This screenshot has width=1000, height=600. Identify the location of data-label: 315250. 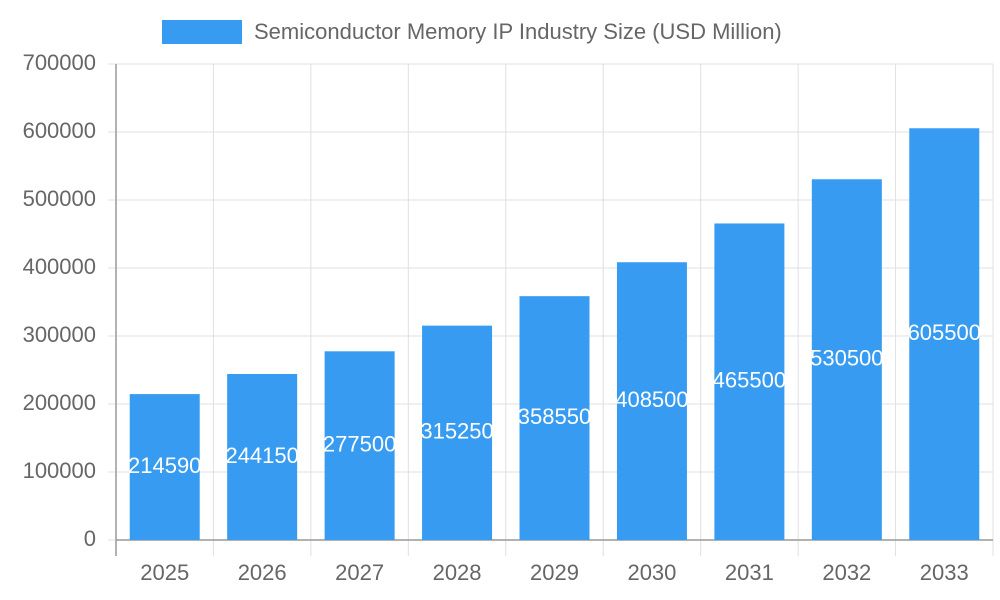
(456, 431).